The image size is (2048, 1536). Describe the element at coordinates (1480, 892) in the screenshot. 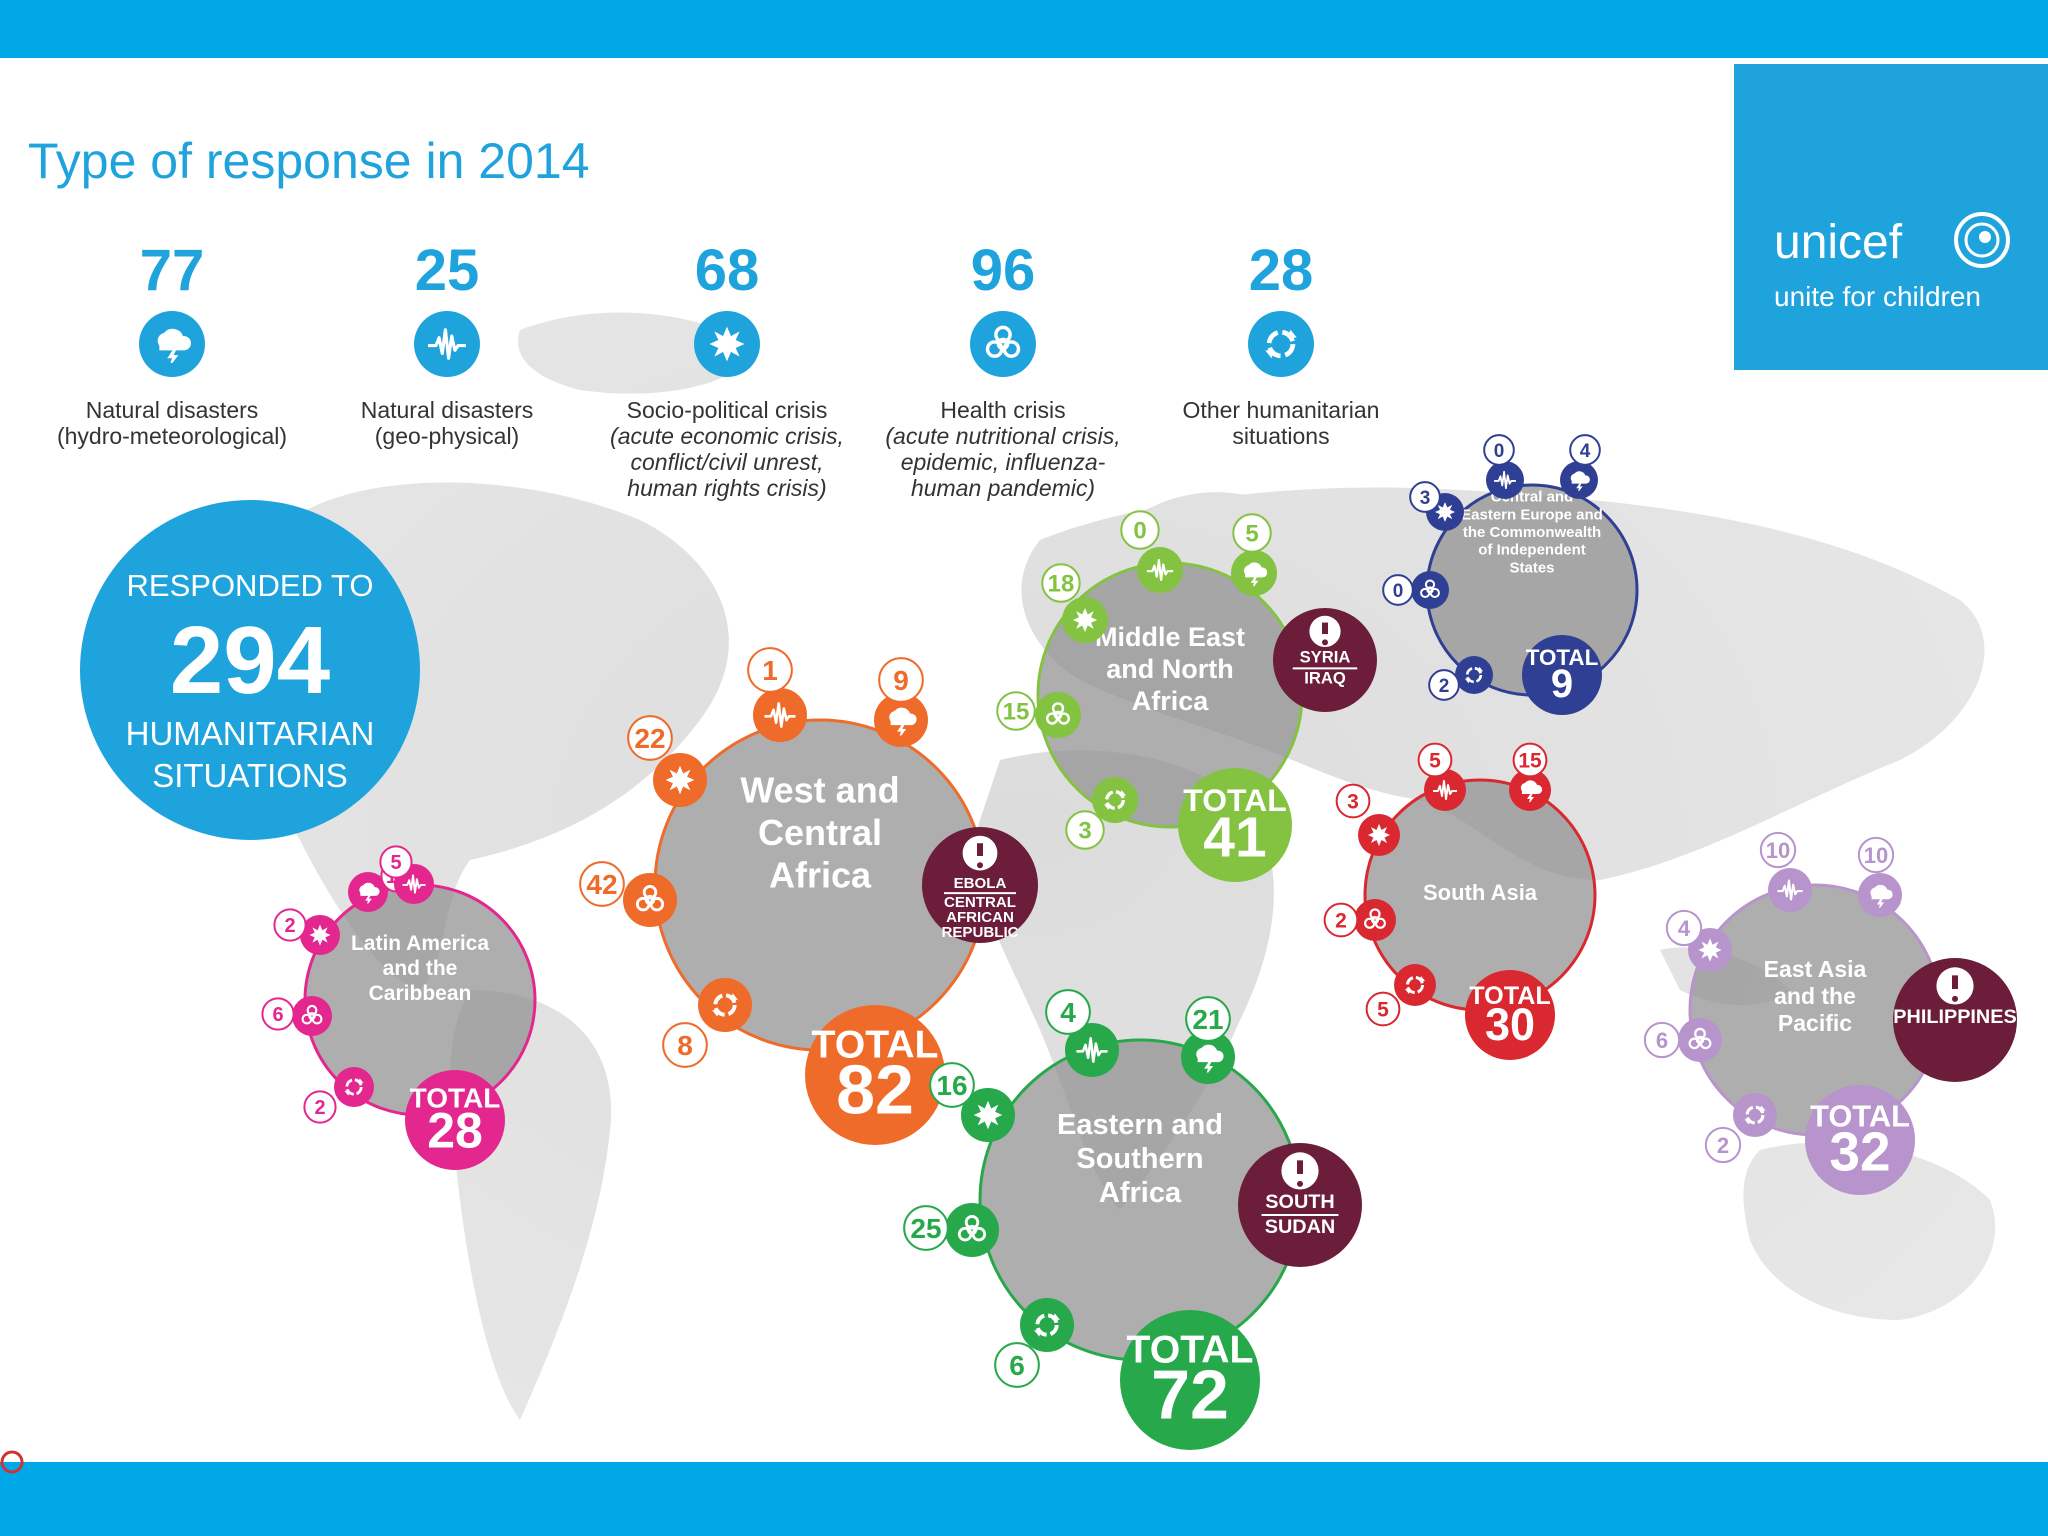

I see `region-name: South Asia` at that location.